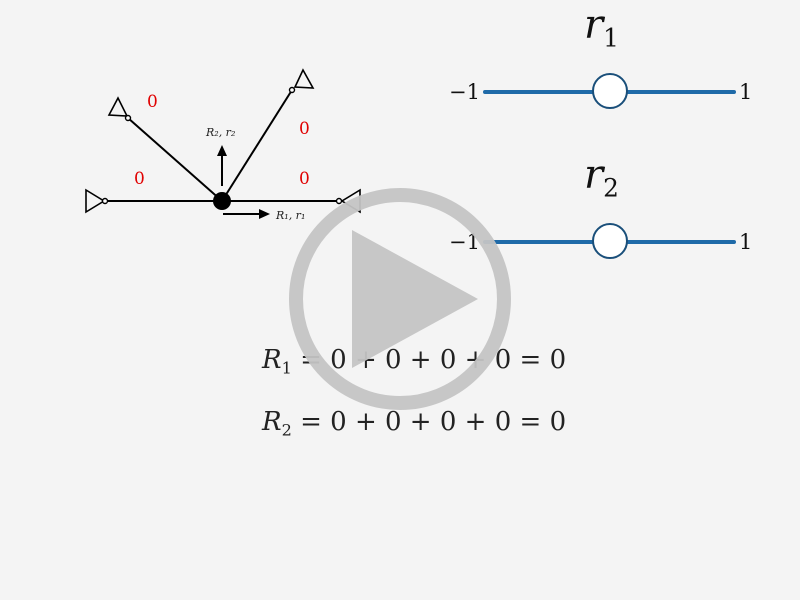 The width and height of the screenshot is (800, 600). Describe the element at coordinates (118, 106) in the screenshot. I see `terminal-upper-left-icon` at that location.